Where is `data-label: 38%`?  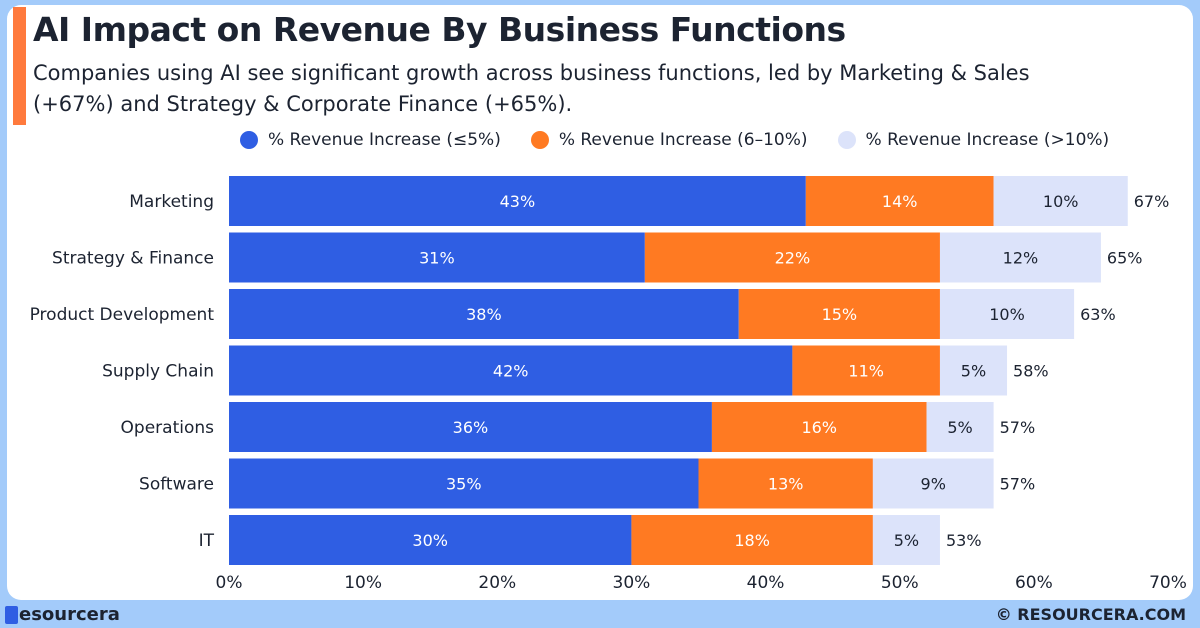
data-label: 38% is located at coordinates (484, 314).